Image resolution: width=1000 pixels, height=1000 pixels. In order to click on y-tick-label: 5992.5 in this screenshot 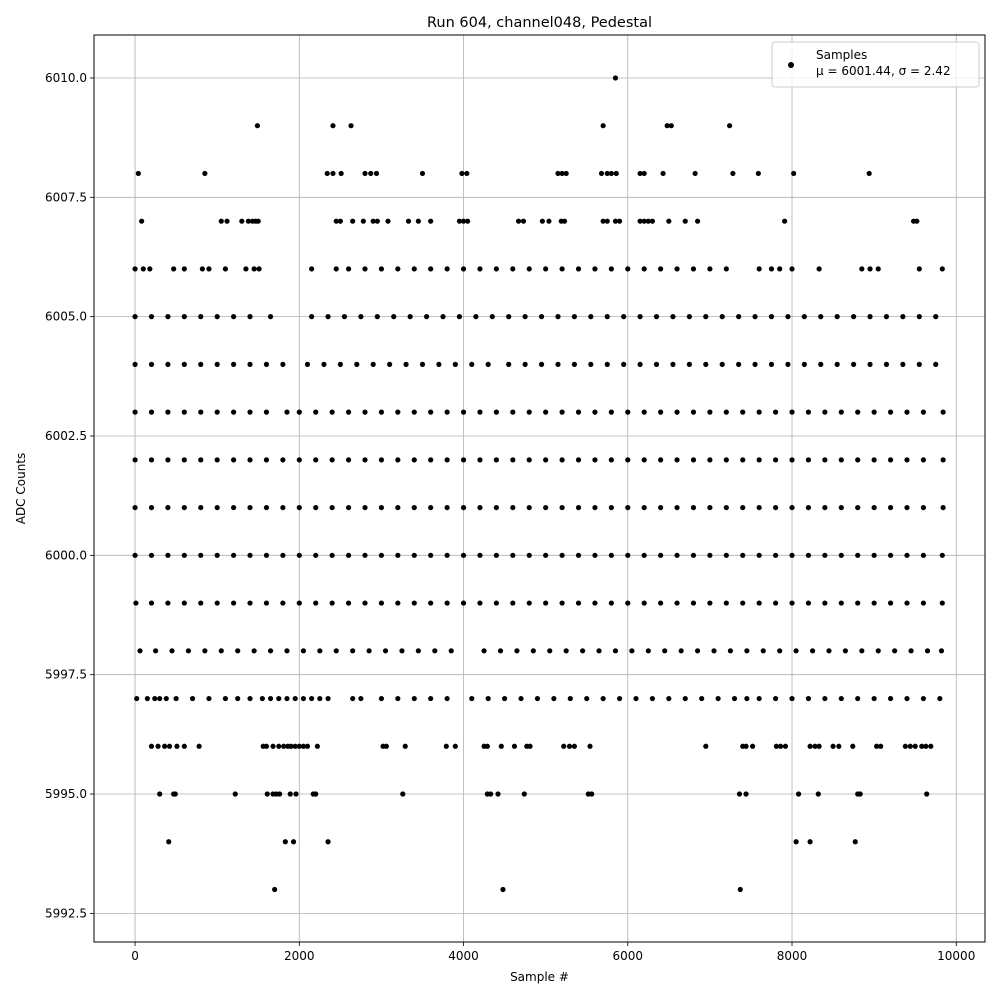, I will do `click(66, 913)`.